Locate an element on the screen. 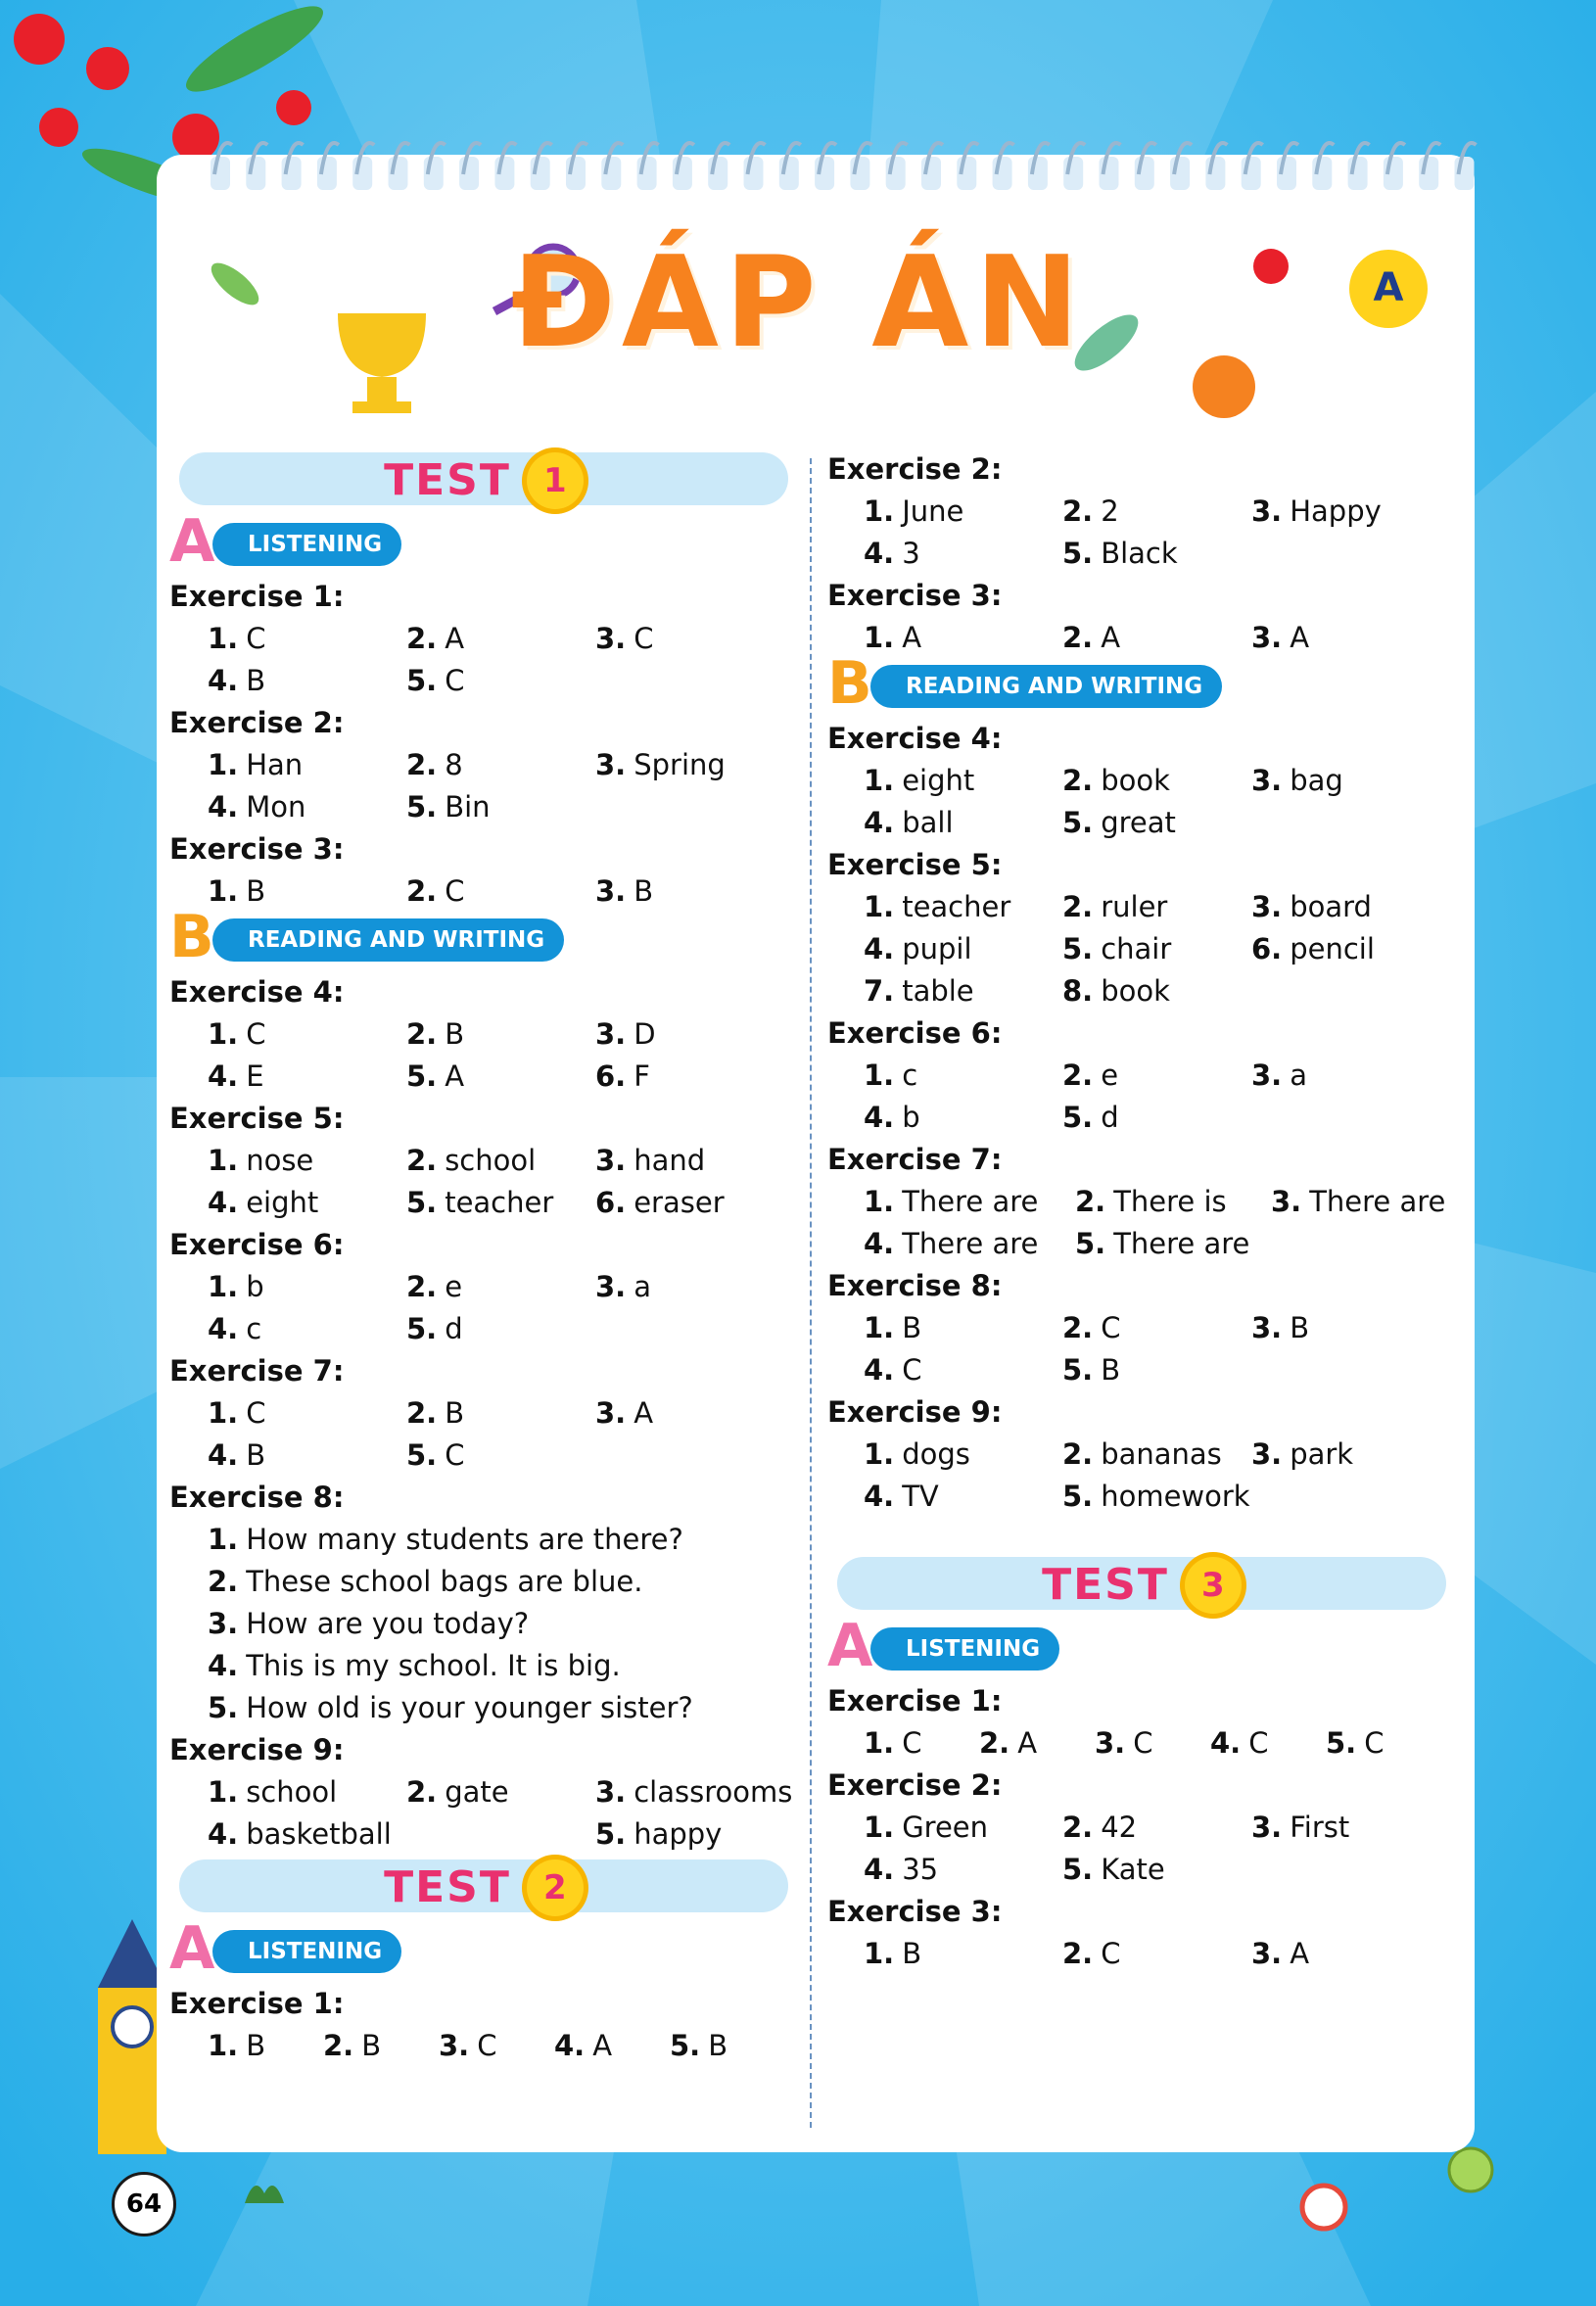 The width and height of the screenshot is (1596, 2306). answer: 2. e is located at coordinates (1090, 1076).